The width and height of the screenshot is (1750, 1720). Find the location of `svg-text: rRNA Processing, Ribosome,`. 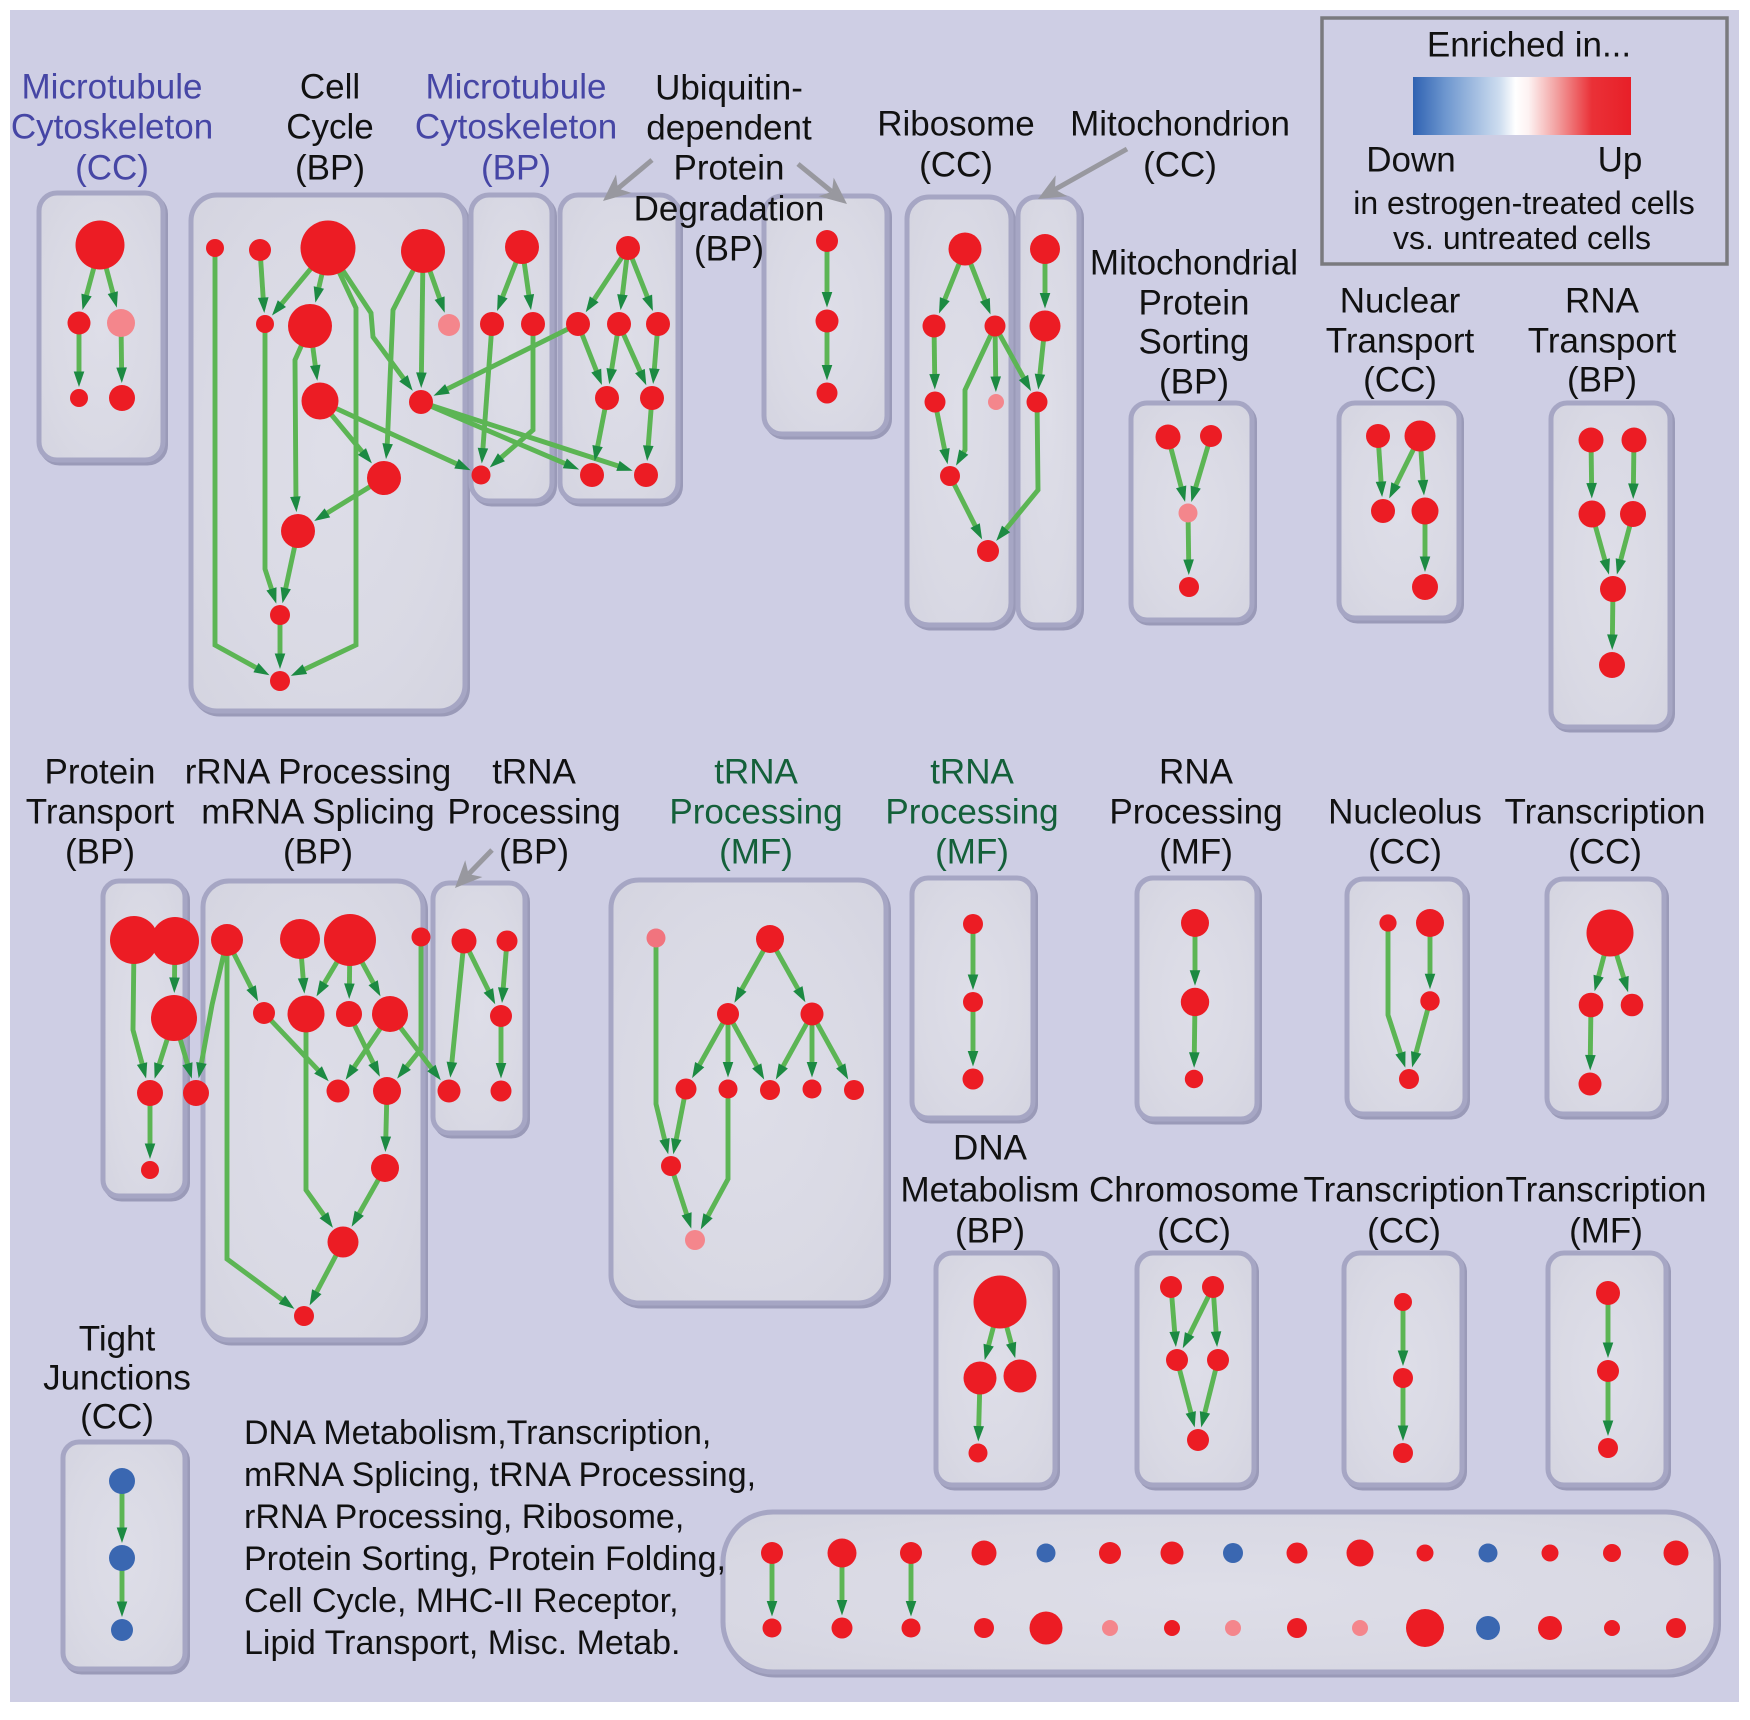

svg-text: rRNA Processing, Ribosome, is located at coordinates (464, 1517).